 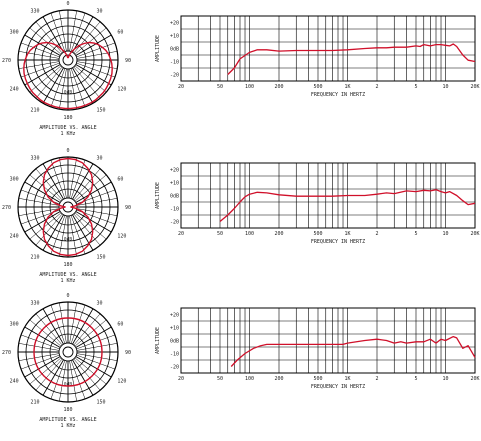 What do you see at coordinates (14, 180) in the screenshot?
I see `polar-angle-label: 300` at bounding box center [14, 180].